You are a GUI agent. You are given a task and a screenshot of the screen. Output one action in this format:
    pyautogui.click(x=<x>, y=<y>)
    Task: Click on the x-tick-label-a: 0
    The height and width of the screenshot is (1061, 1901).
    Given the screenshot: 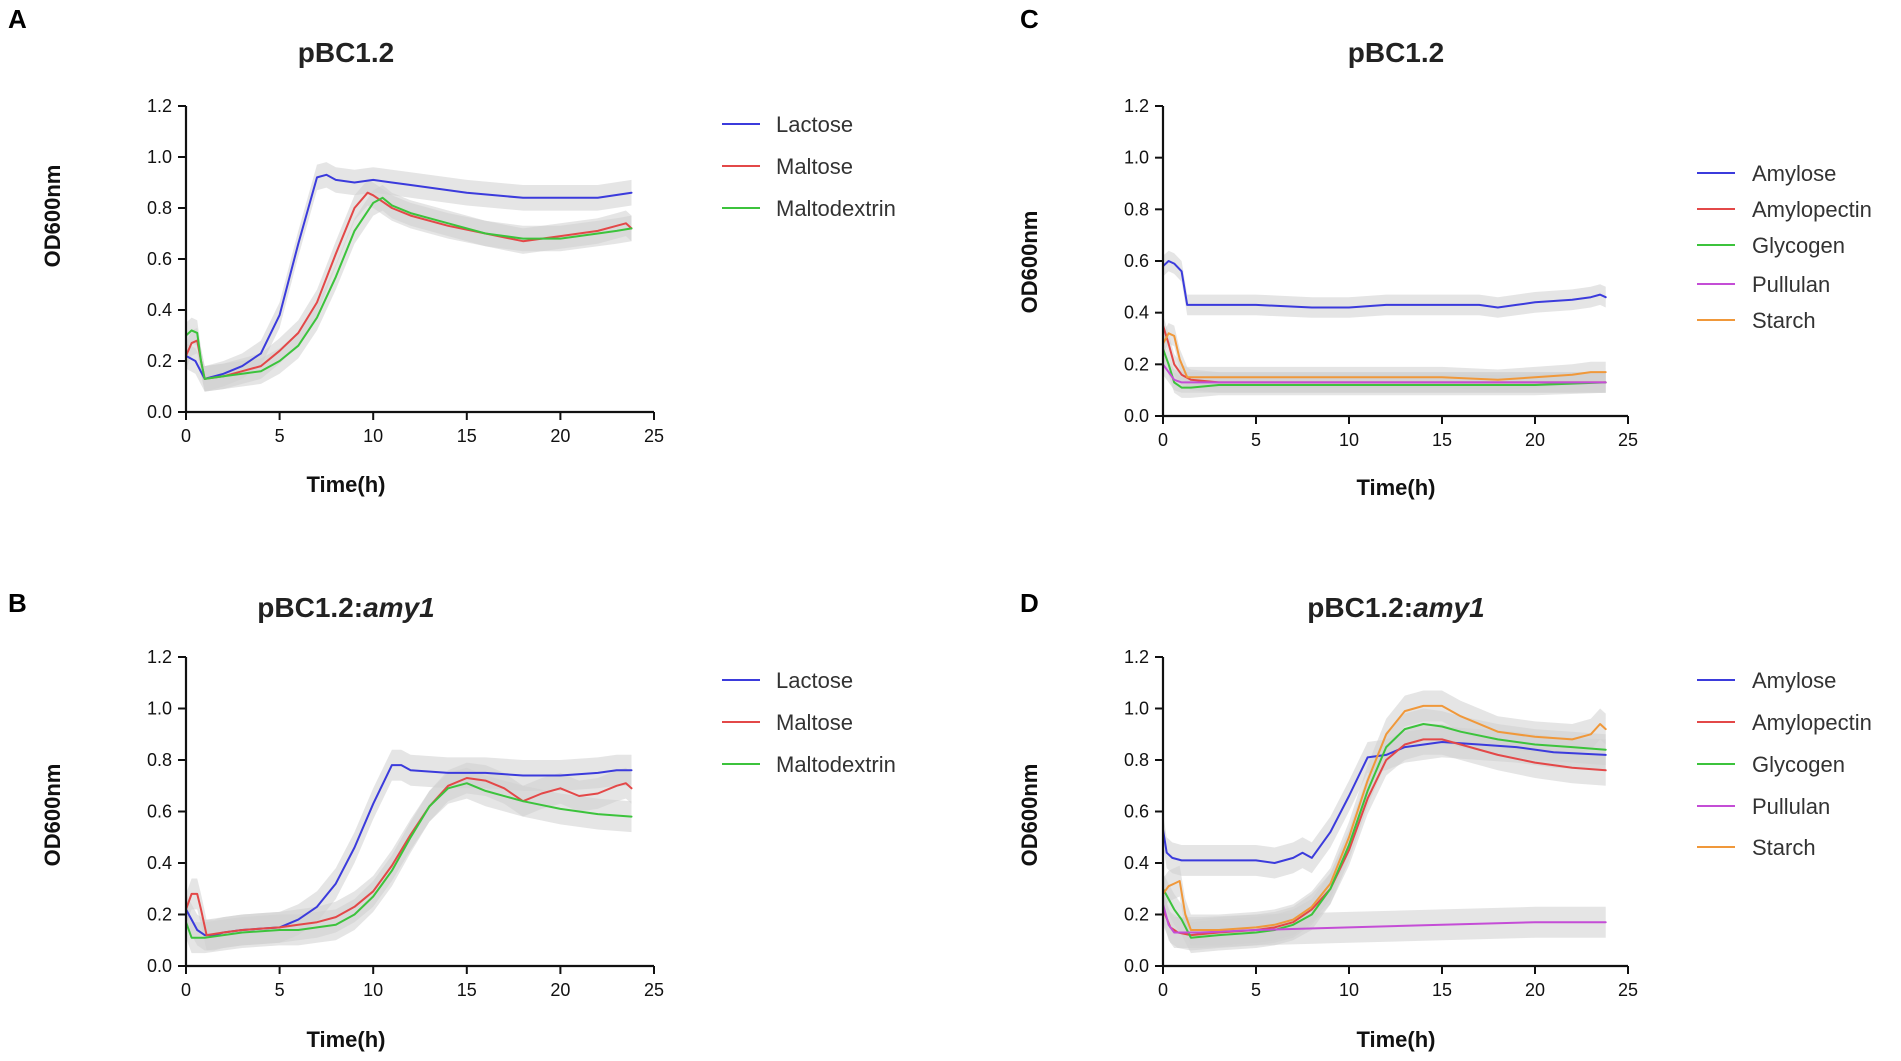 What is the action you would take?
    pyautogui.click(x=186, y=436)
    